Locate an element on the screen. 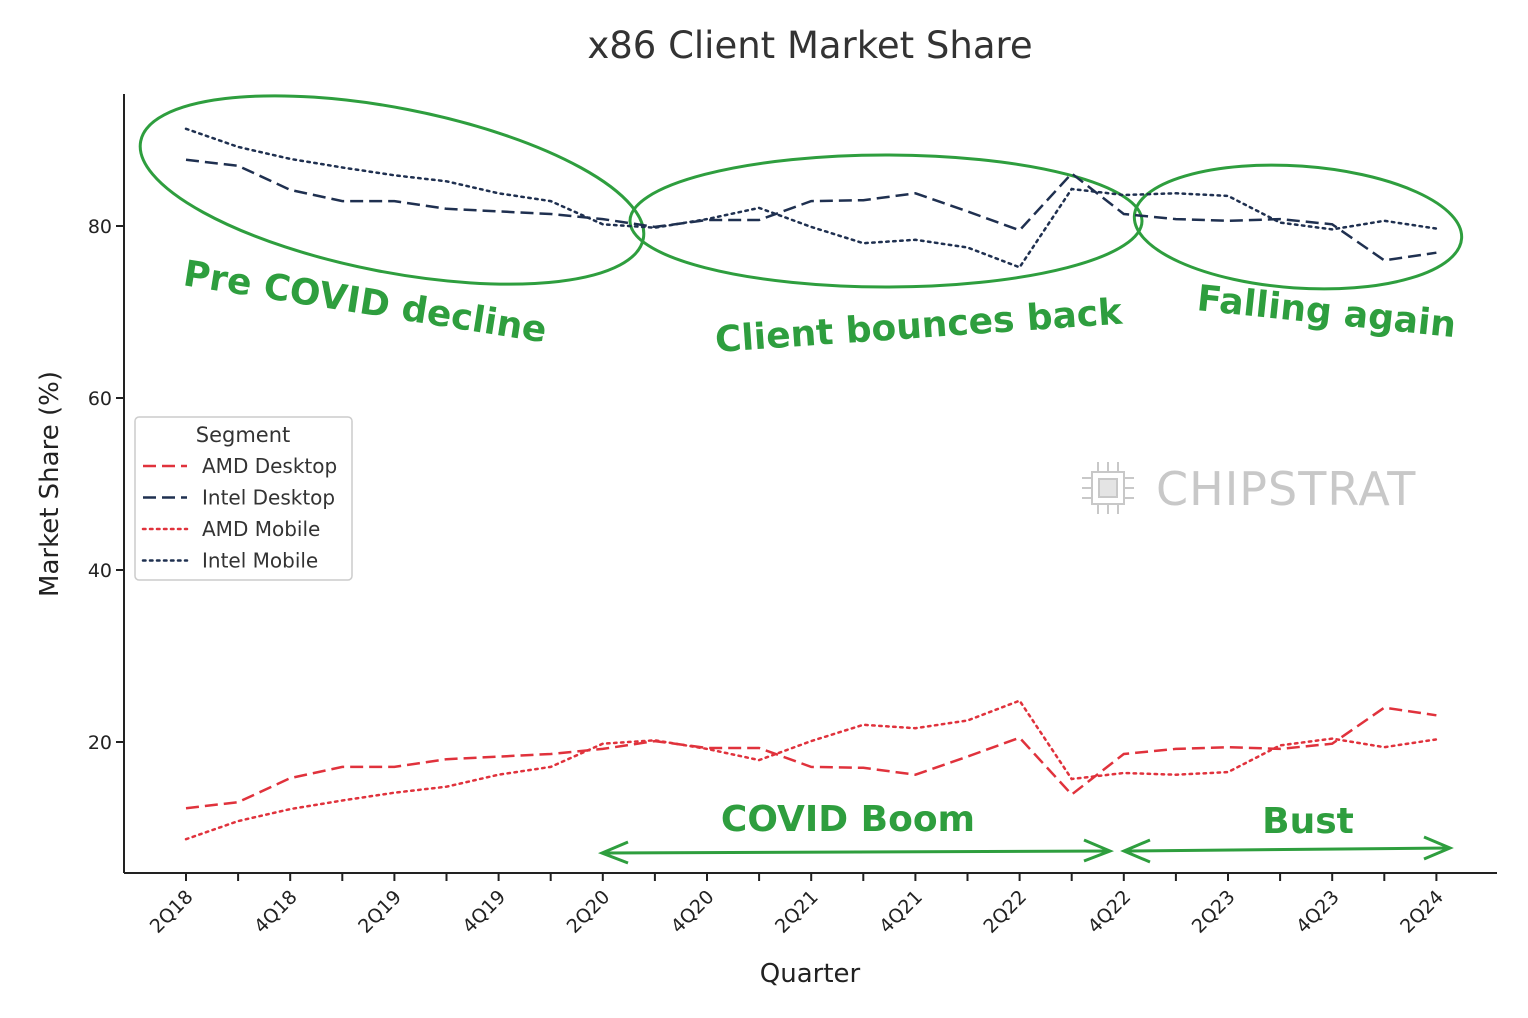 The image size is (1528, 1018). x-tick-label: 4Q20 is located at coordinates (693, 912).